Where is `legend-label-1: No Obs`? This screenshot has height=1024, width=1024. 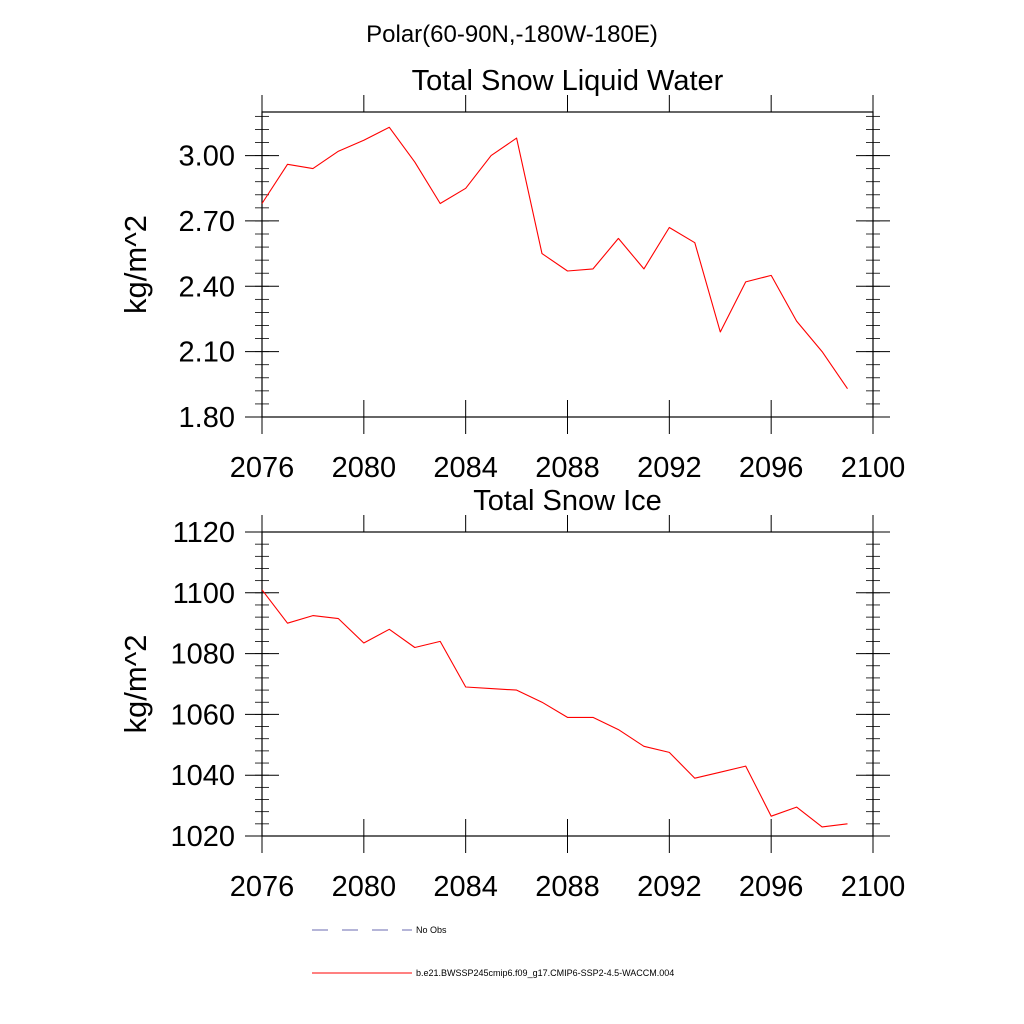 legend-label-1: No Obs is located at coordinates (431, 930).